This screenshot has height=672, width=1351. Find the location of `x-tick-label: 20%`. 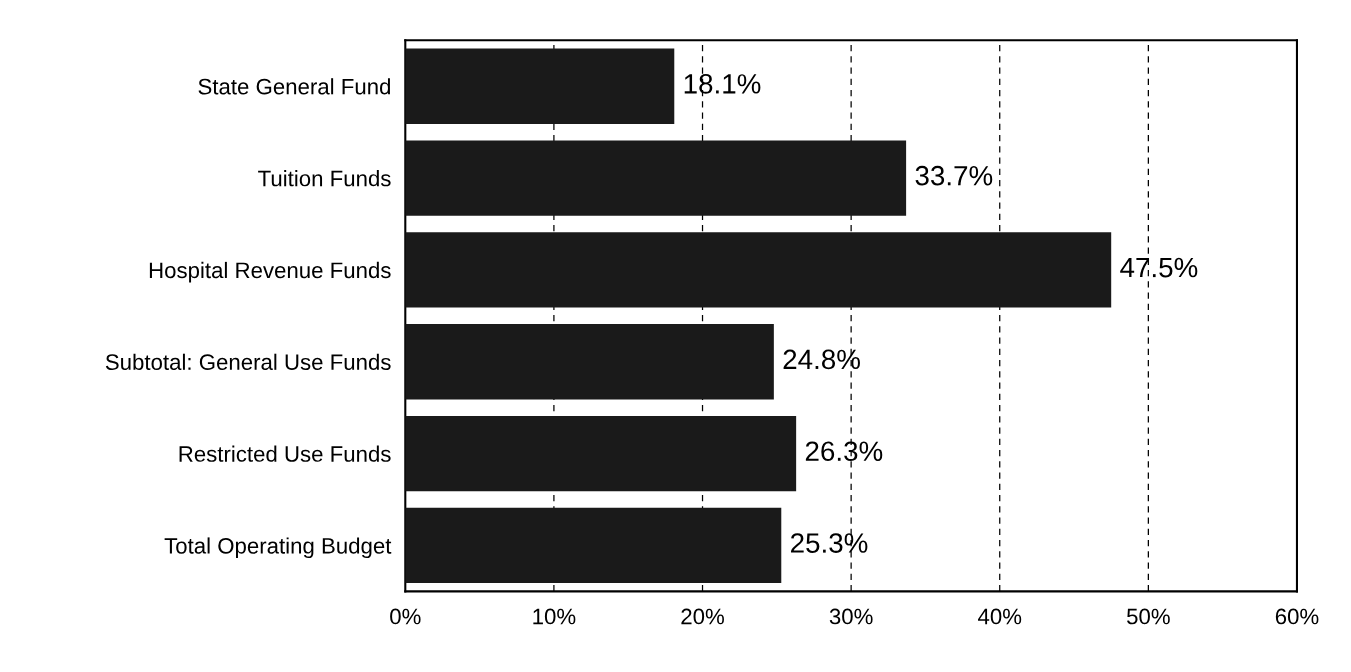

x-tick-label: 20% is located at coordinates (702, 616).